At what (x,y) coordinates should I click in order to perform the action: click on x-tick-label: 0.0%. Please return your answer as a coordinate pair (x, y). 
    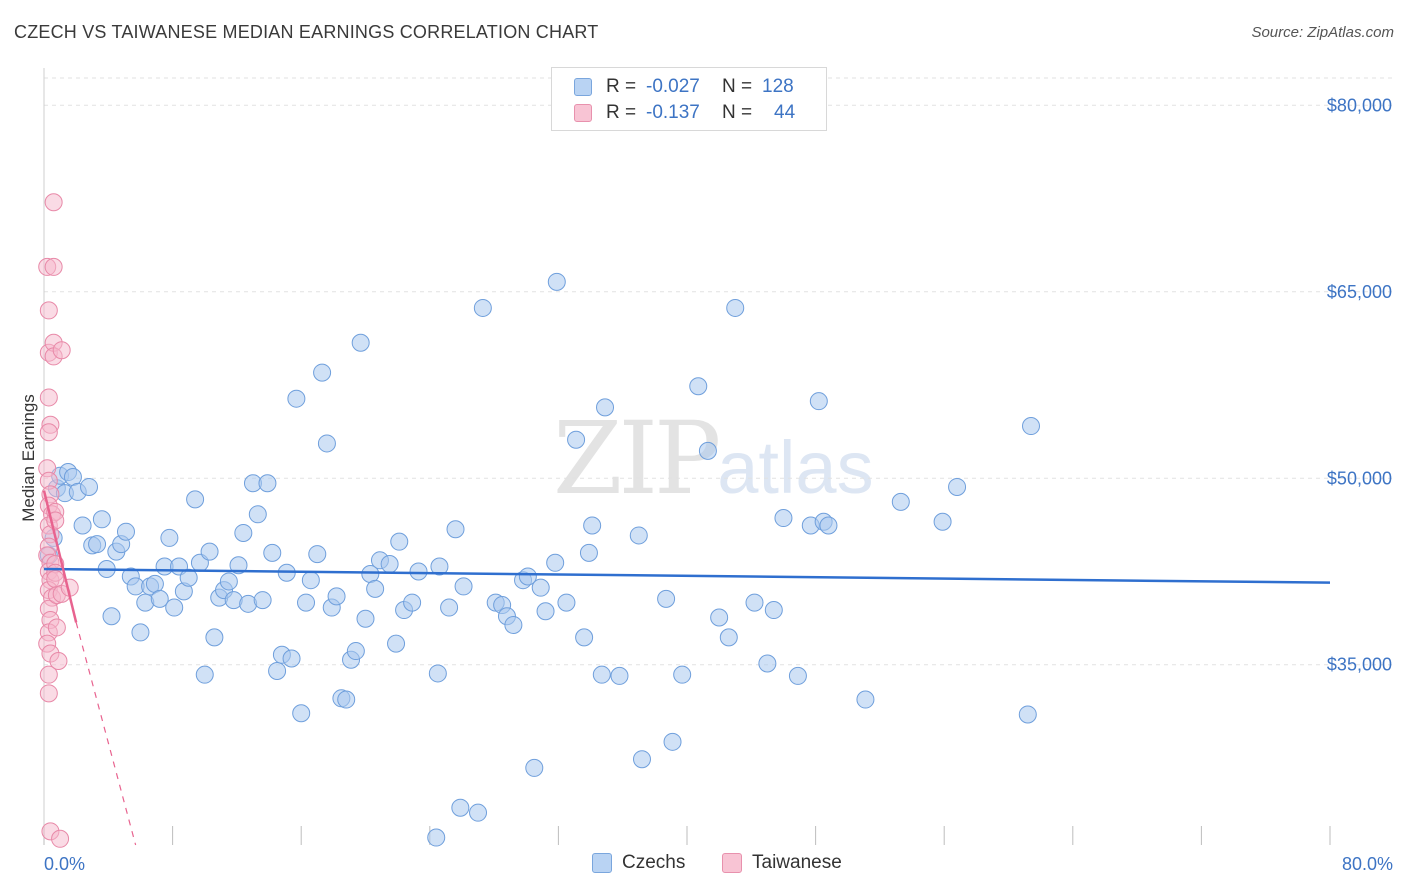
    Looking at the image, I should click on (64, 864).